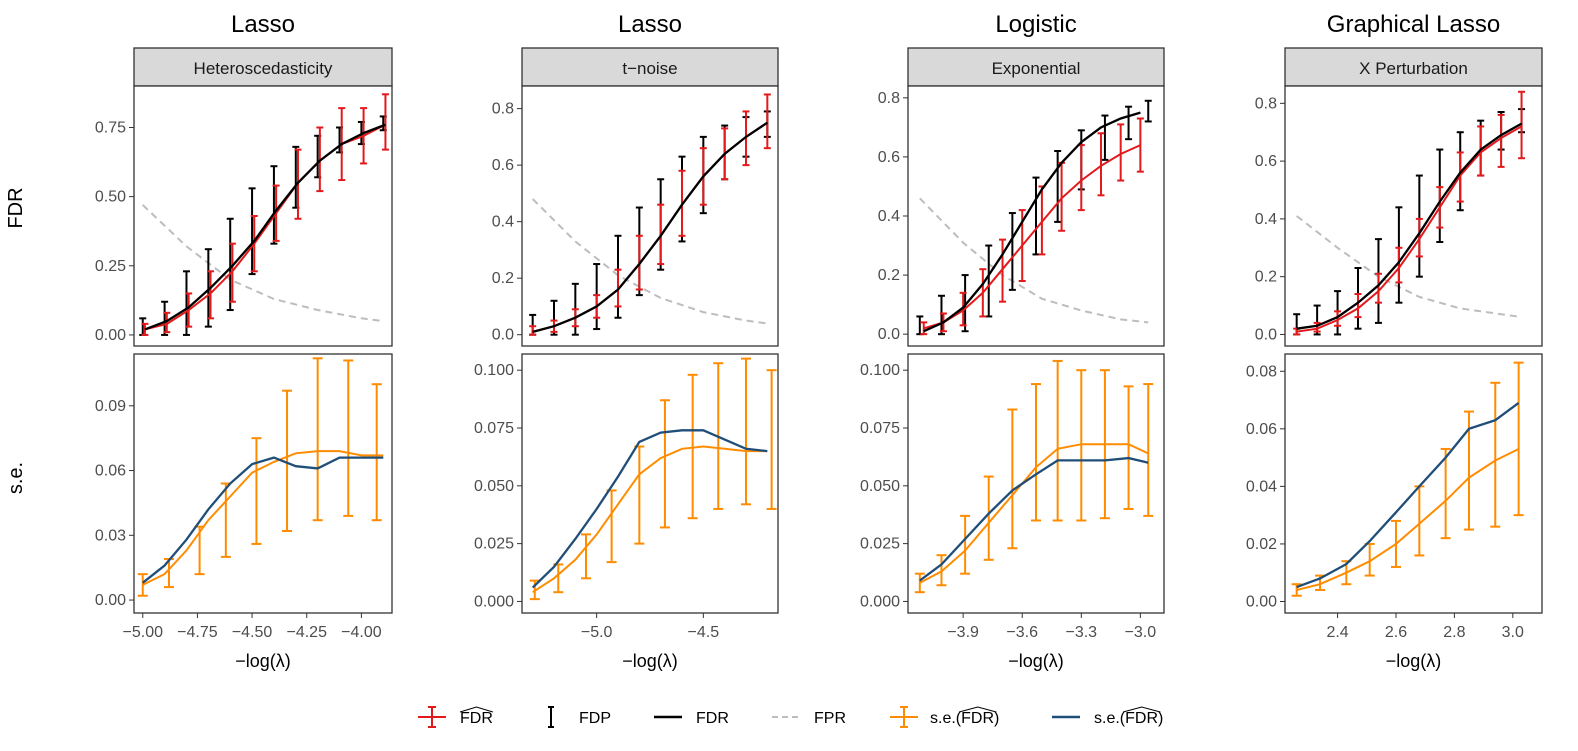  I want to click on x-tick-label: −3.9, so click(963, 632).